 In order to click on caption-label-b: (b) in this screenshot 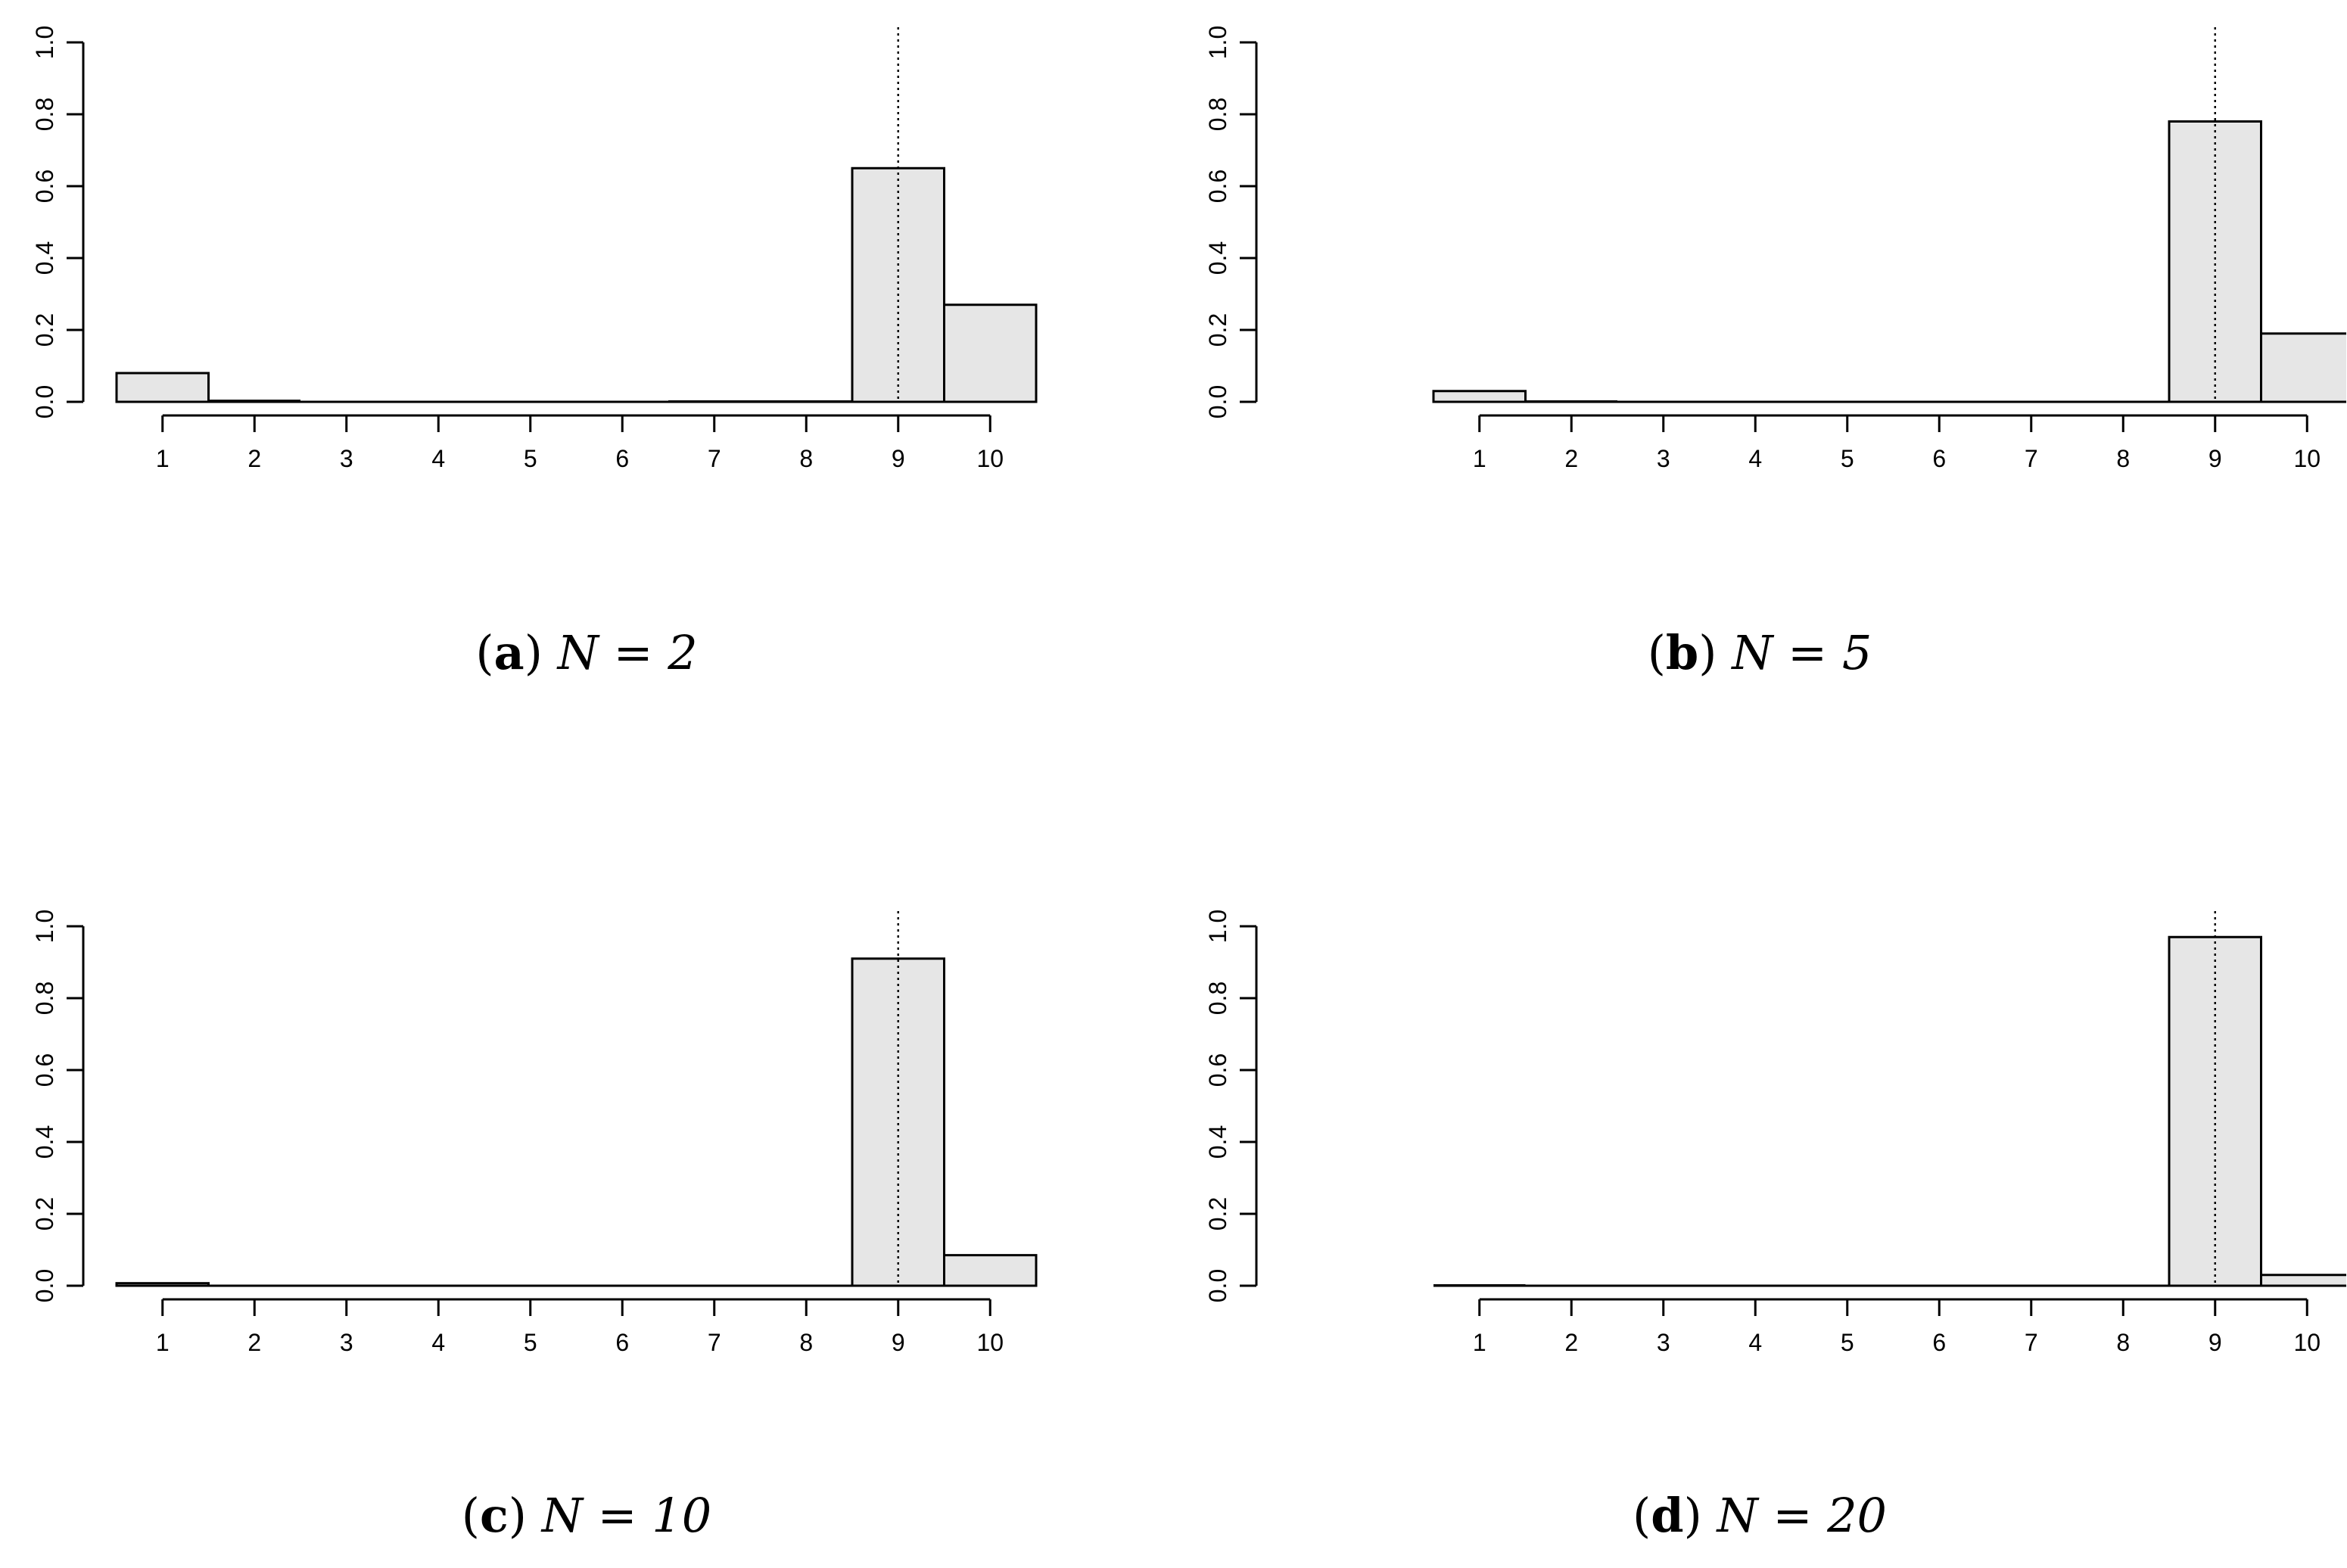, I will do `click(1682, 653)`.